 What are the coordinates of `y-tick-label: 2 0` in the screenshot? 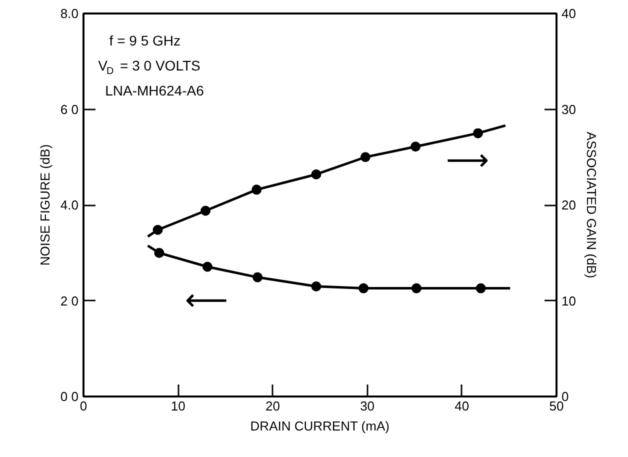 It's located at (69, 300).